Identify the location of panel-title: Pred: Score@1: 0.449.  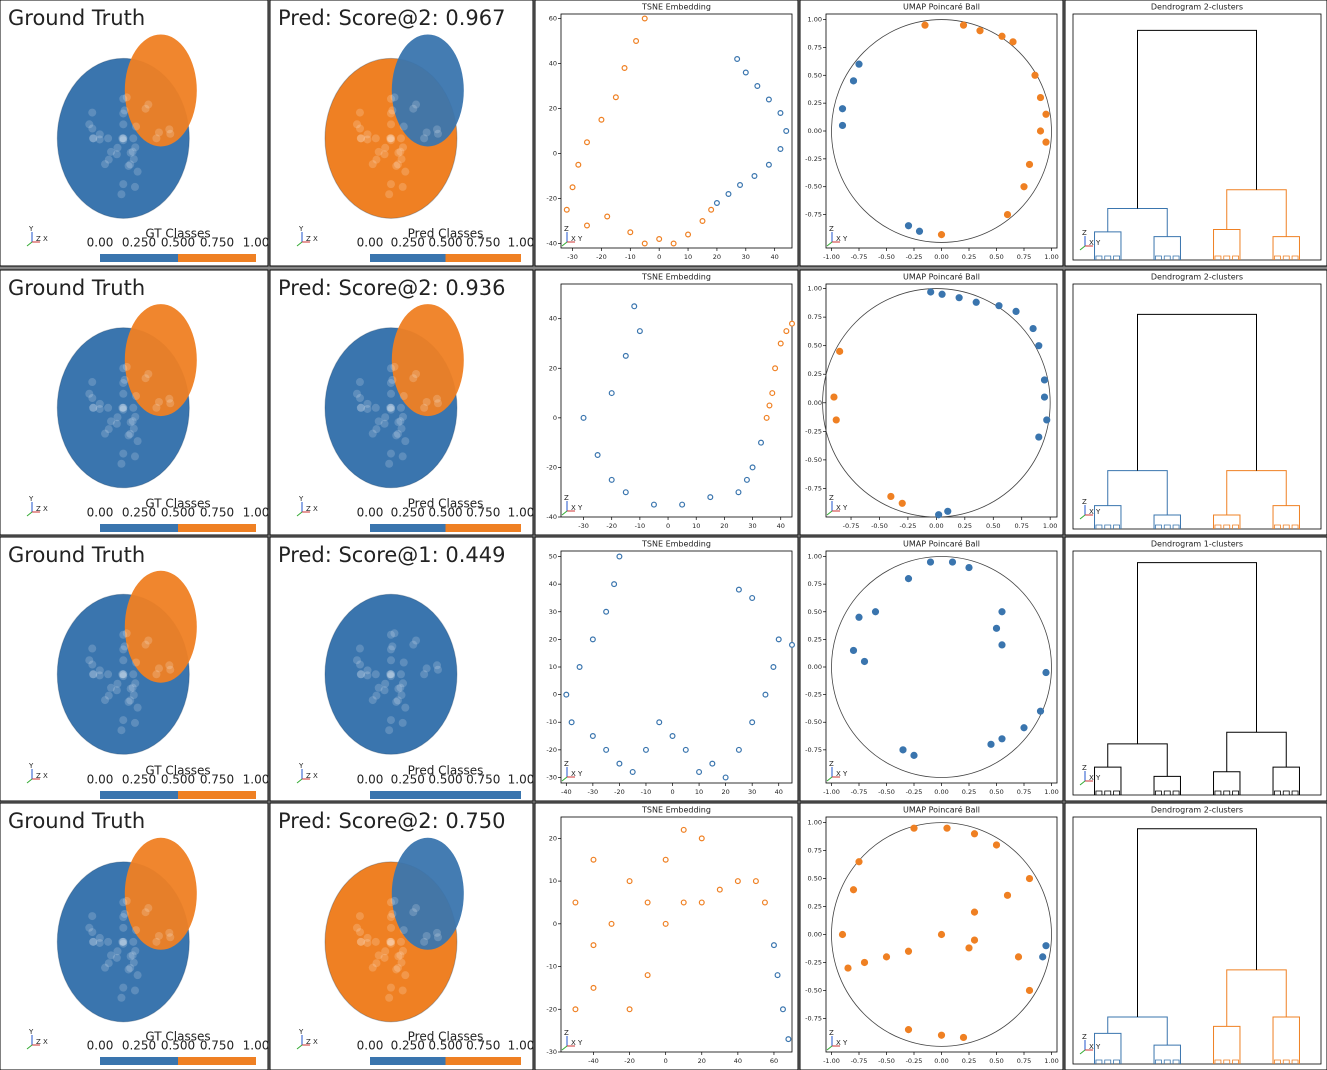
(392, 555).